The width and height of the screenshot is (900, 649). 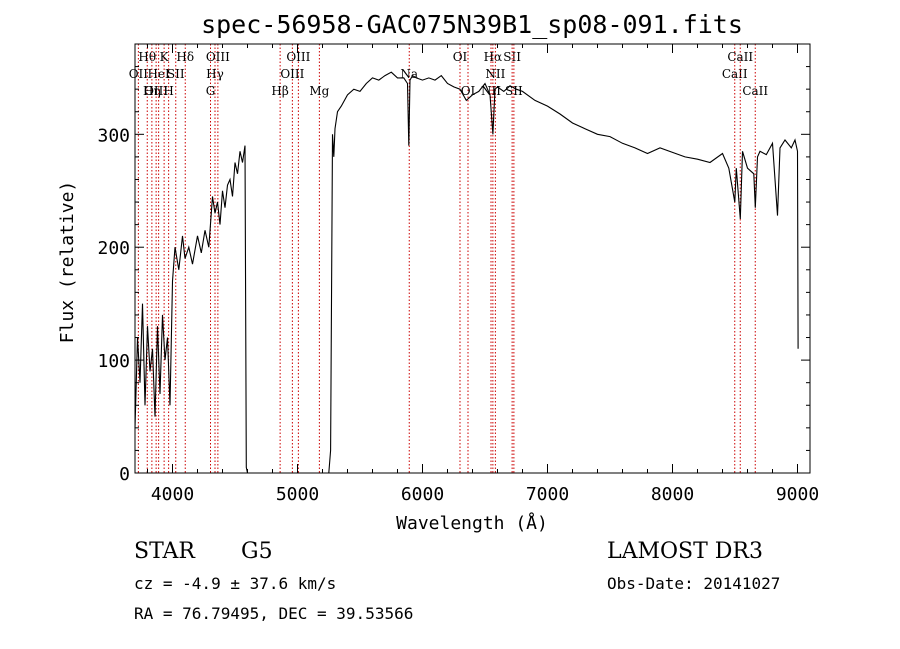 What do you see at coordinates (211, 91) in the screenshot?
I see `line-marker-label: G` at bounding box center [211, 91].